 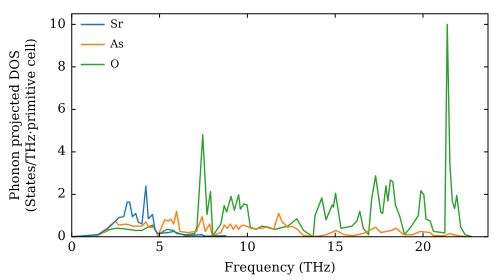 I want to click on y-tick-label: 0, so click(x=61, y=236).